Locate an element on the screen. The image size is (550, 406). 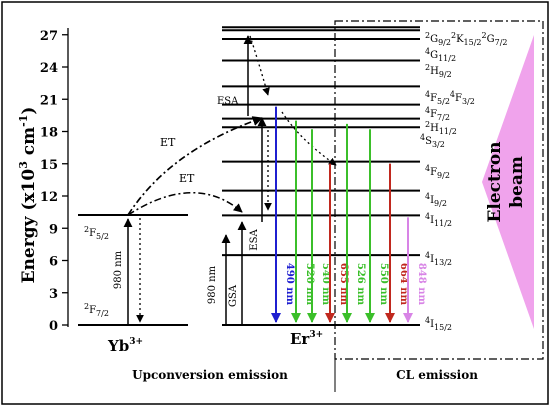
er-label-4f72: 4F7/2 is located at coordinates (437, 114).